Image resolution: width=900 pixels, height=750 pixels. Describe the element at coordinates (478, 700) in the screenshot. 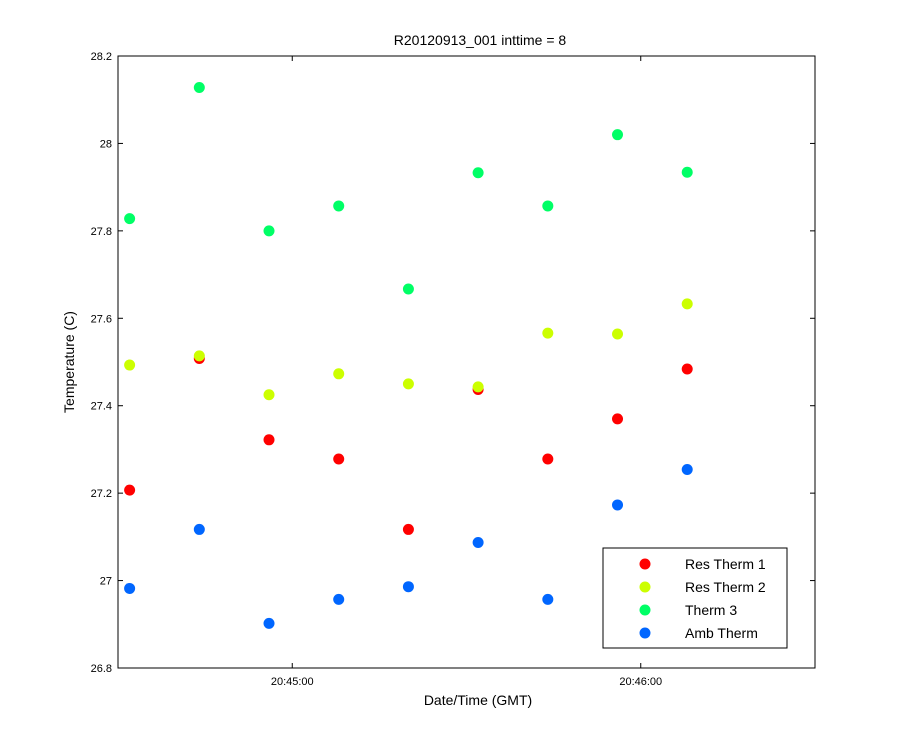

I see `x-axis-label: Date/Time (GMT)` at that location.